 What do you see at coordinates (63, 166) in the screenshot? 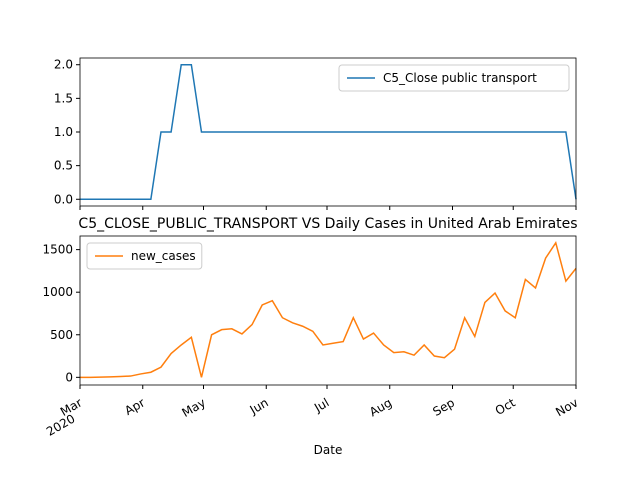
I see `y-tick-label: 0.5` at bounding box center [63, 166].